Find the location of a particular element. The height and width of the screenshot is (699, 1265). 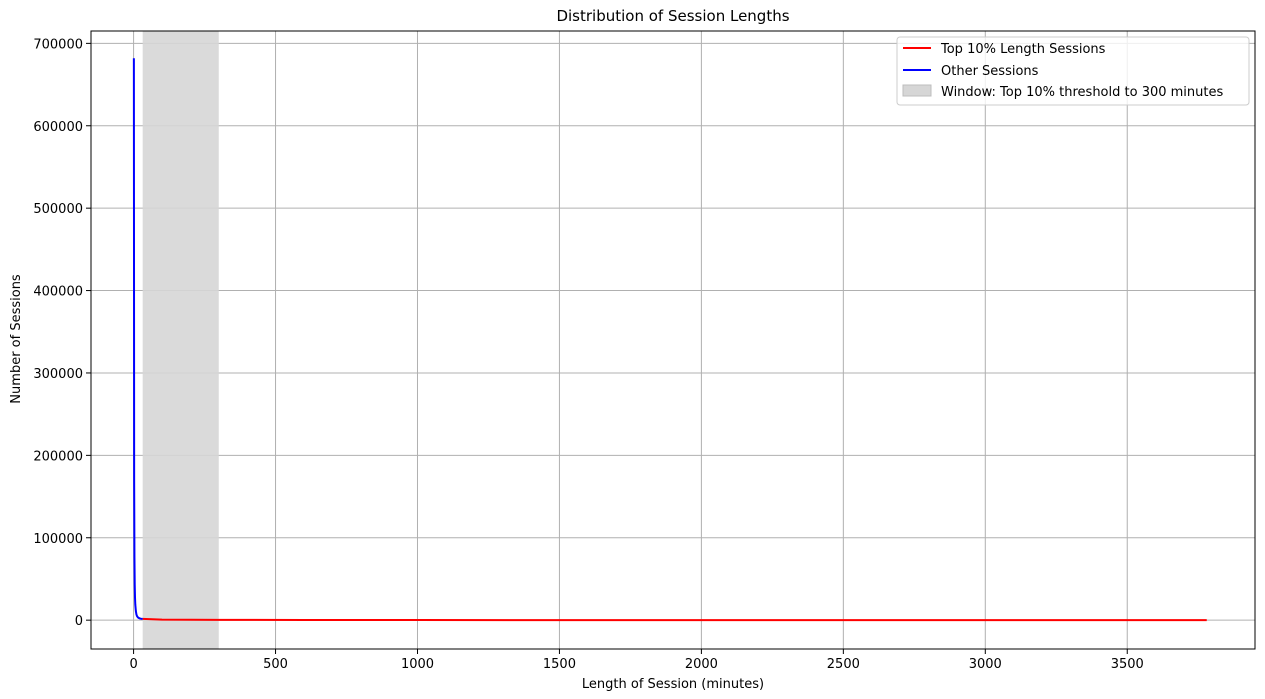

window-span is located at coordinates (180, 340).